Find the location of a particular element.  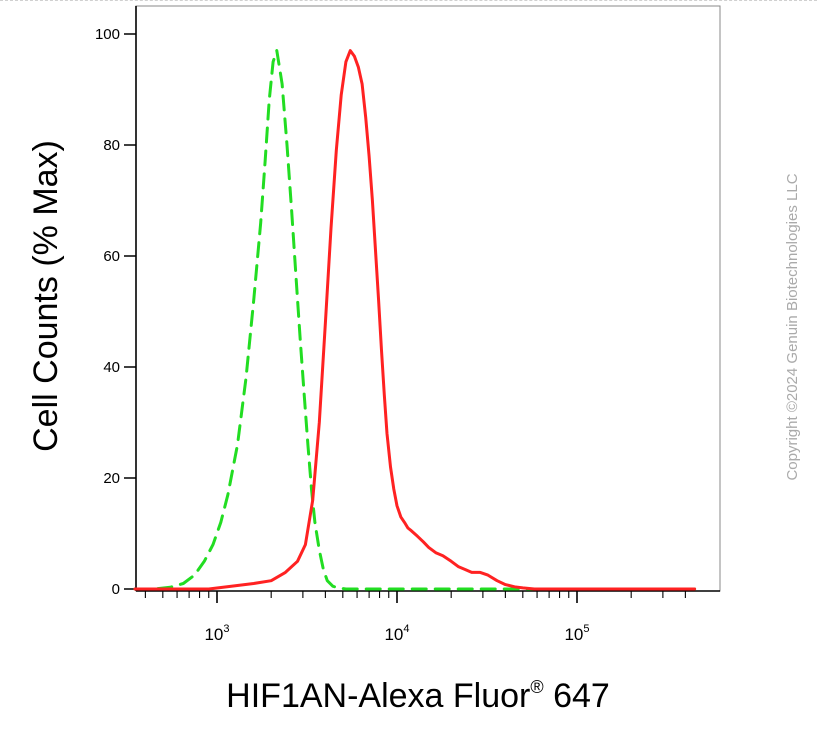

y-tick-label: 40 is located at coordinates (111, 367).